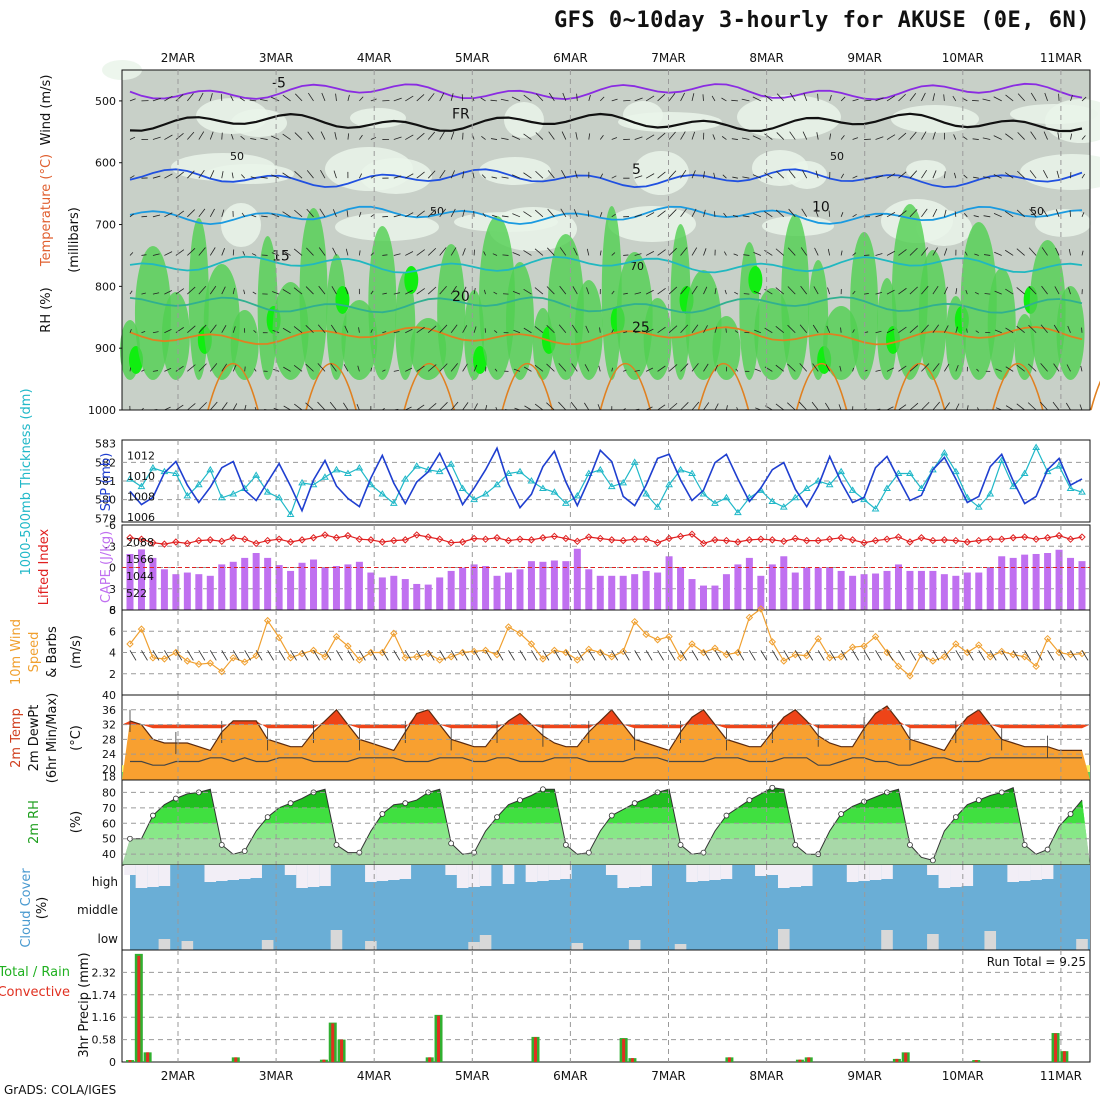  Describe the element at coordinates (342, 300) in the screenshot. I see `rh-saturated-patch` at that location.